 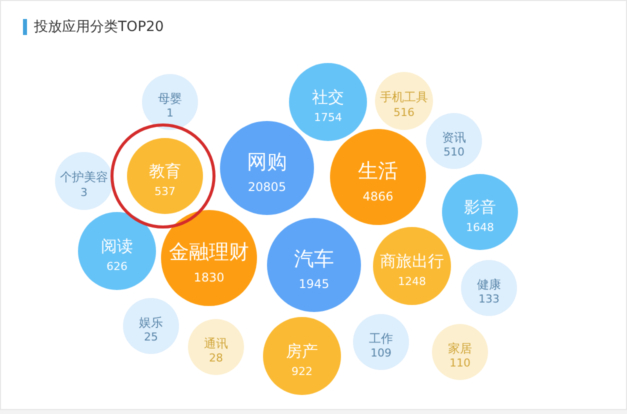 What do you see at coordinates (209, 277) in the screenshot?
I see `data-label: 1830` at bounding box center [209, 277].